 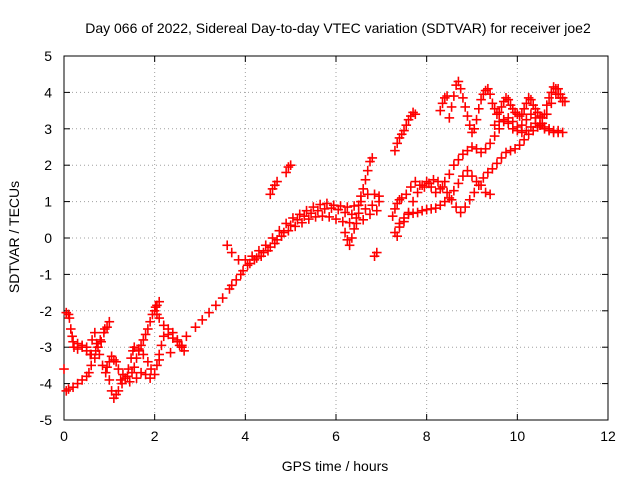 What do you see at coordinates (46, 274) in the screenshot?
I see `y-tick-label: -1` at bounding box center [46, 274].